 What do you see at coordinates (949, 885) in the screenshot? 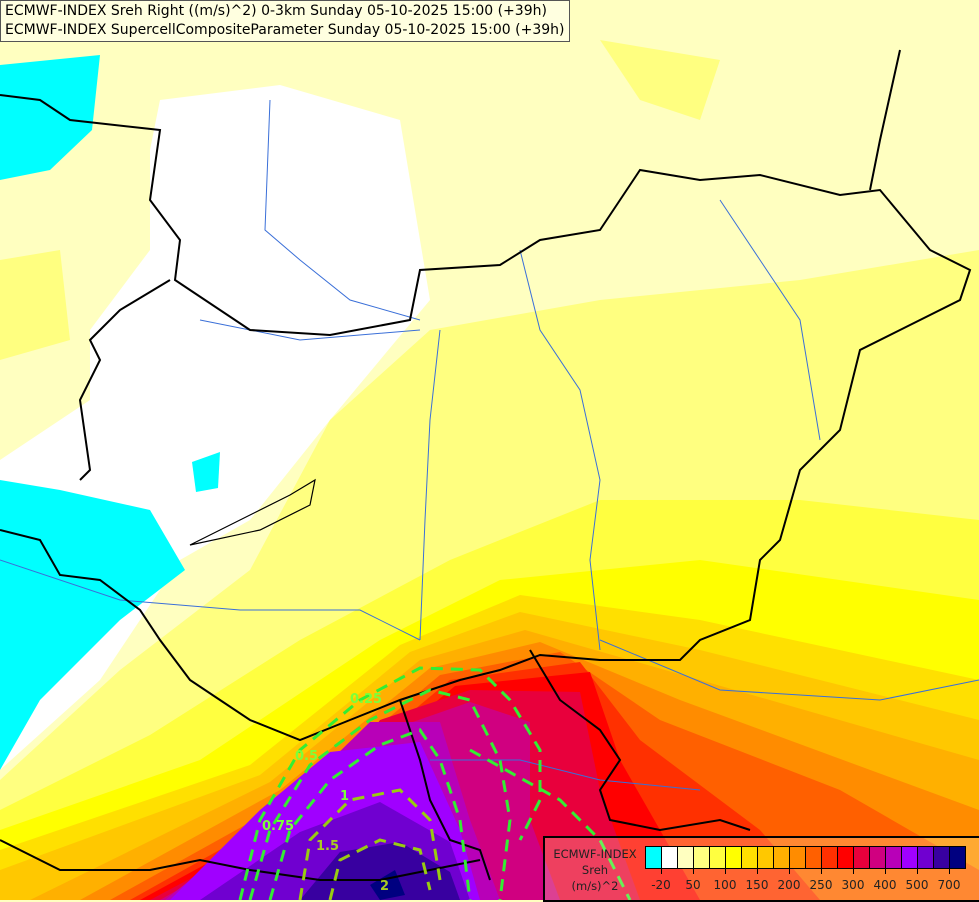
I see `legend-tick-label: 700` at bounding box center [949, 885].